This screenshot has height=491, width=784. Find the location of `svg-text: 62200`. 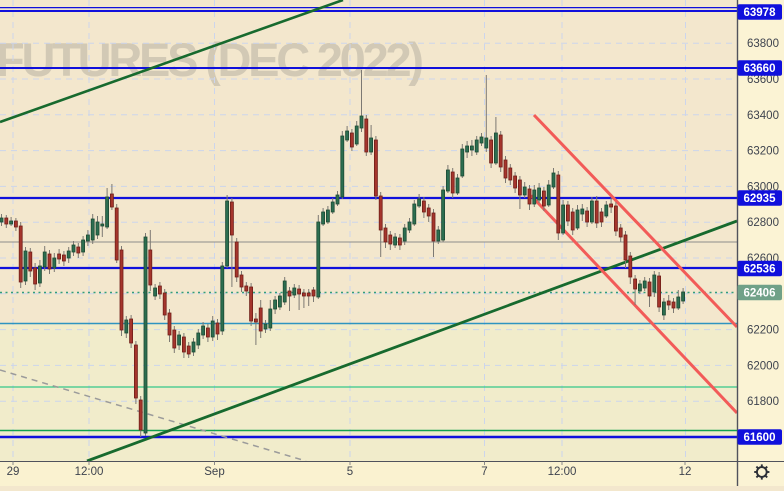

svg-text: 62200 is located at coordinates (763, 331).